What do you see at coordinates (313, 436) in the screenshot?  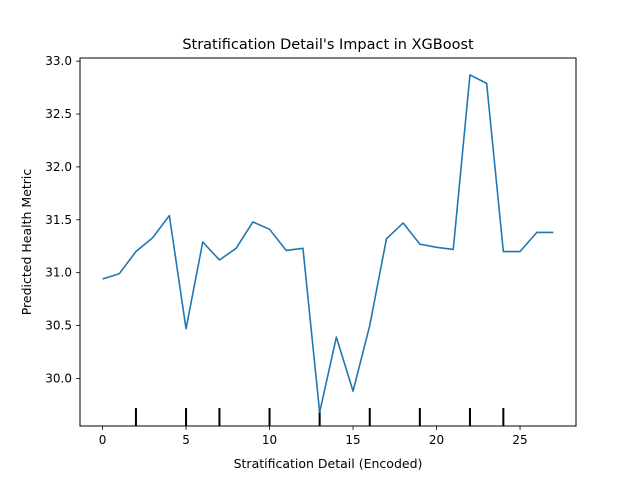 I see `x-axis: 0 5 10 15 20 25` at bounding box center [313, 436].